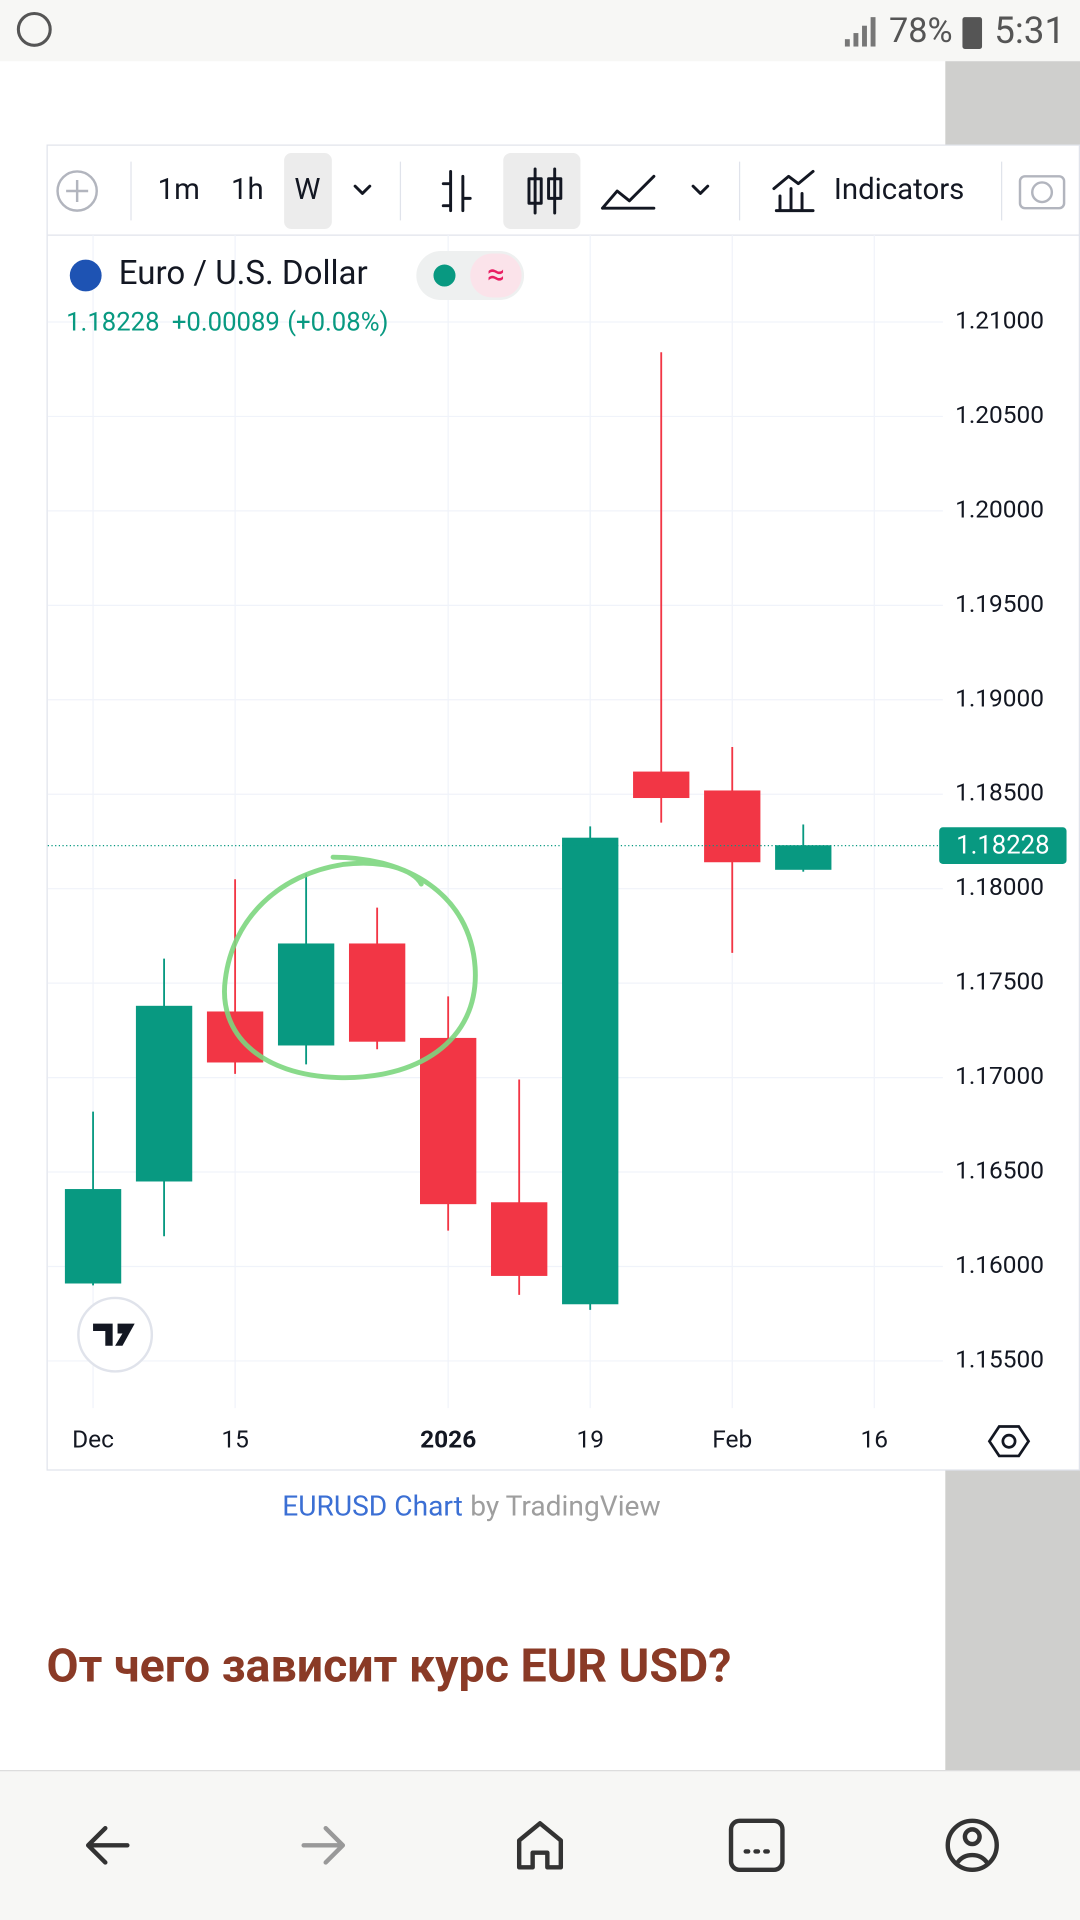 The width and height of the screenshot is (1080, 1920). Describe the element at coordinates (999, 1075) in the screenshot. I see `y-tick-label: 1.17000` at that location.